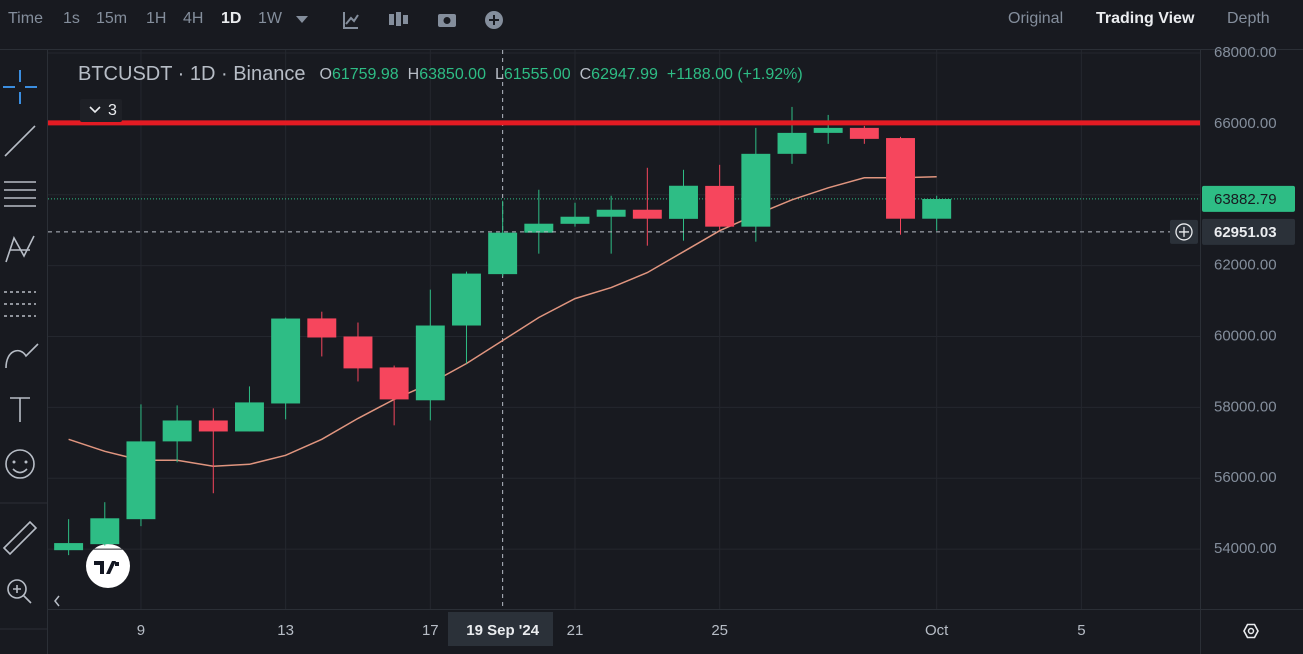 This screenshot has height=654, width=1303. What do you see at coordinates (1245, 477) in the screenshot?
I see `y-tick-label: 56000.00` at bounding box center [1245, 477].